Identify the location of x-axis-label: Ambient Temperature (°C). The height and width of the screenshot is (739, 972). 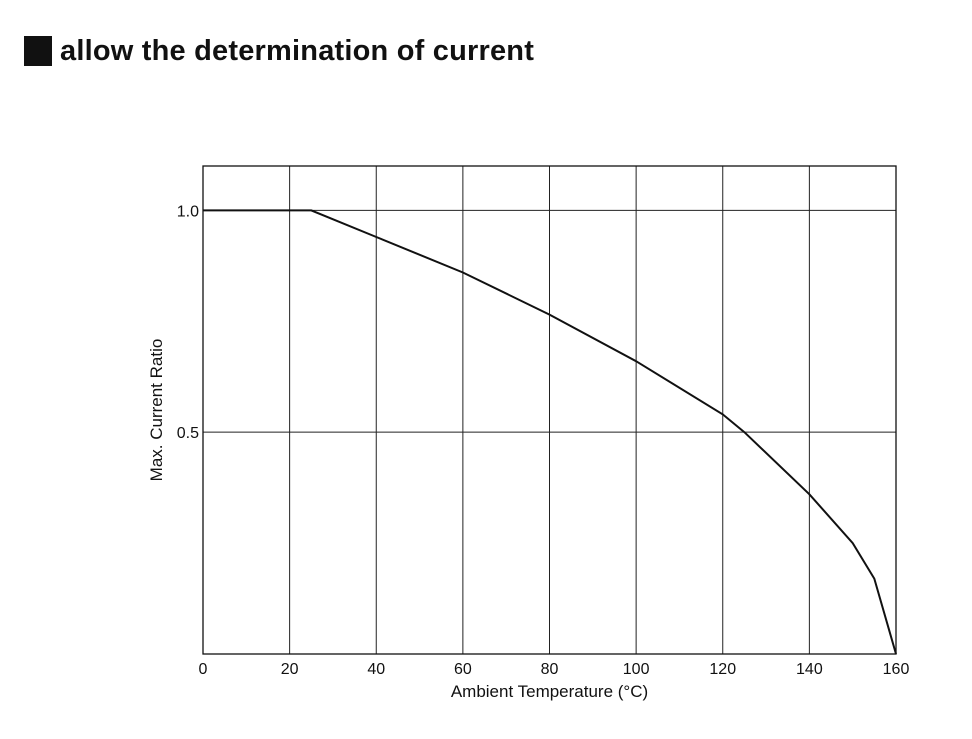
(549, 691).